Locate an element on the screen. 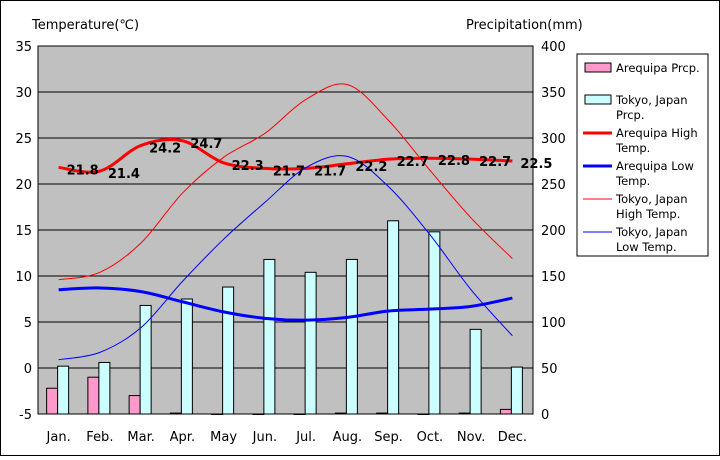 This screenshot has width=720, height=460. left-tick-label: 15 is located at coordinates (23, 231).